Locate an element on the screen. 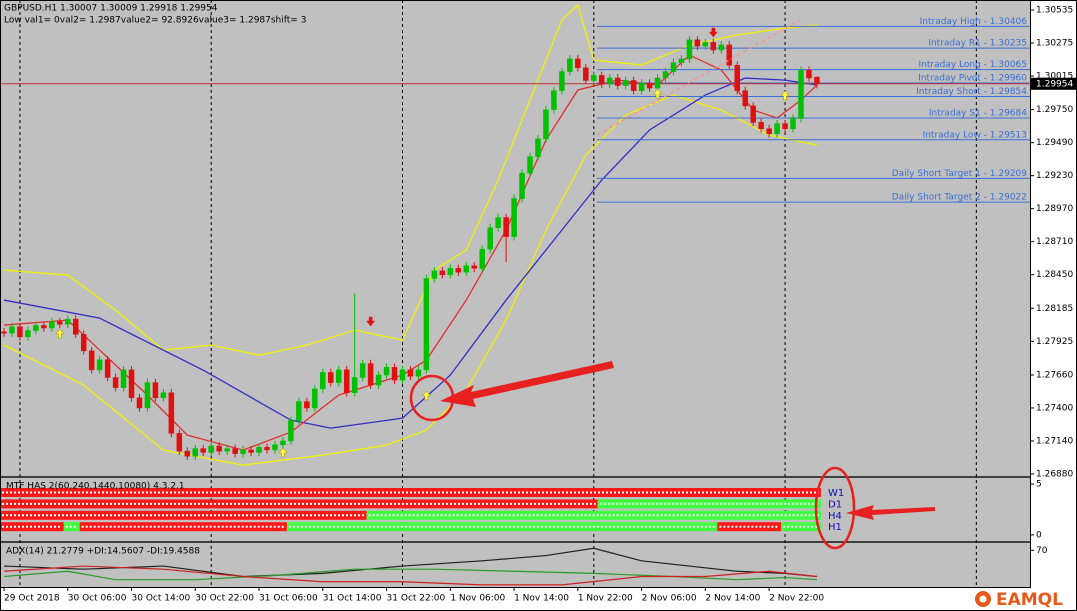  y-tick-label: 1.30535 is located at coordinates (1054, 11).